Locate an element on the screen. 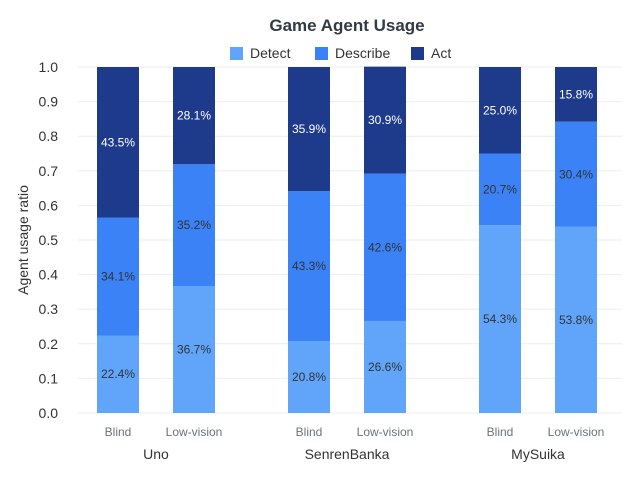 The image size is (640, 480). bar-describe-mysuika-blind is located at coordinates (500, 189).